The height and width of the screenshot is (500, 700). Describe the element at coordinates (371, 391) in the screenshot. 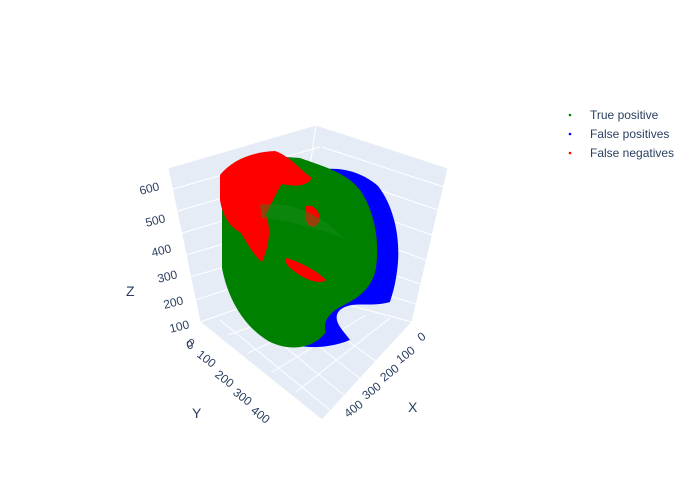

I see `x-tick: 300` at that location.